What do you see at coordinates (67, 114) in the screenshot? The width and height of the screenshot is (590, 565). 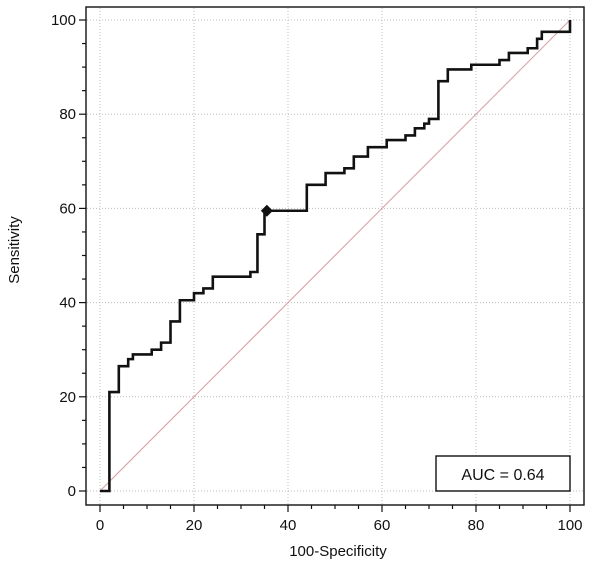 I see `y-tick-label: 80` at bounding box center [67, 114].